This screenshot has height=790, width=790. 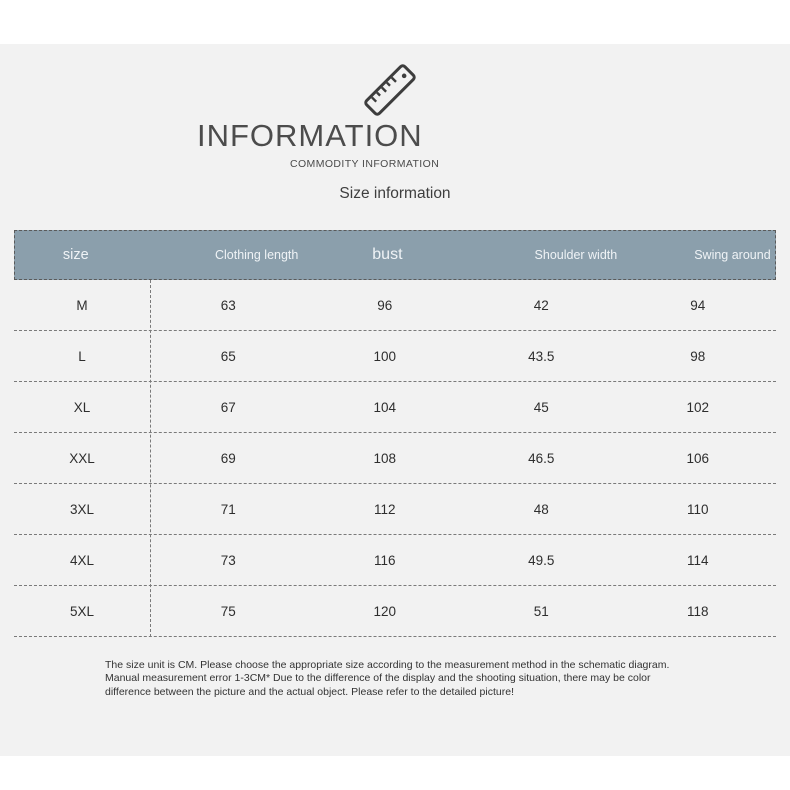 I want to click on column-header-clothing-length: Clothing length, so click(x=256, y=255).